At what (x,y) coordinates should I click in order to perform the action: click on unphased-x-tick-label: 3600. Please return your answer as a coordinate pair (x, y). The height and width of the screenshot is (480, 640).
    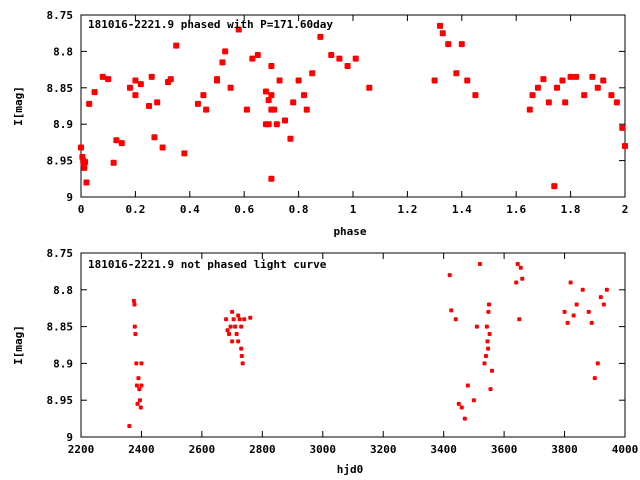
    Looking at the image, I should click on (504, 449).